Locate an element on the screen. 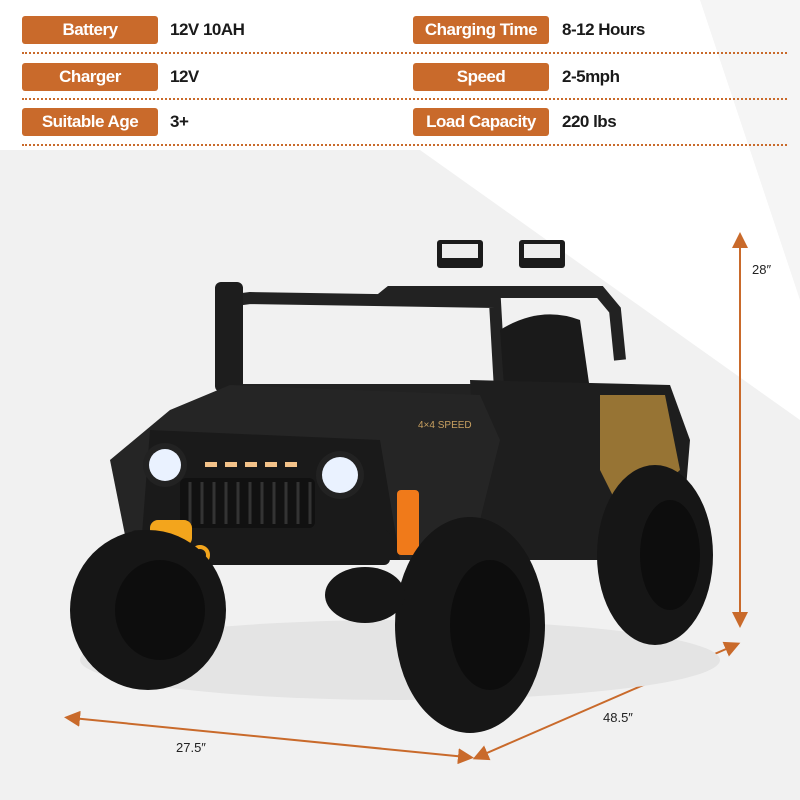  height-dimension-label: 28″ is located at coordinates (762, 269).